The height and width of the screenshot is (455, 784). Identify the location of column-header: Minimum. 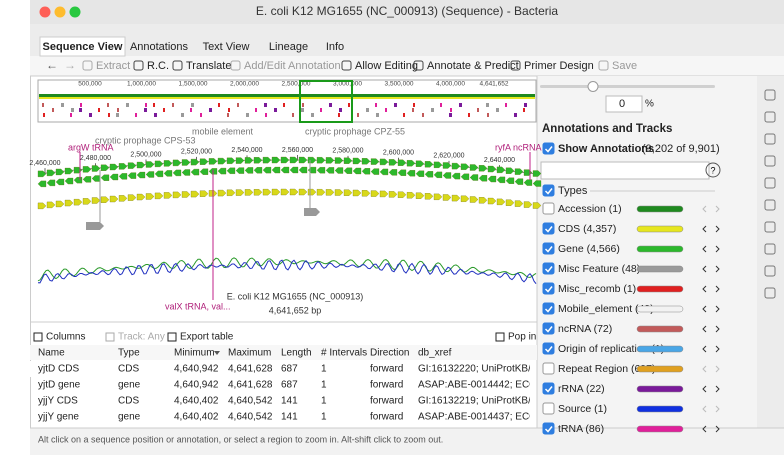
(194, 353).